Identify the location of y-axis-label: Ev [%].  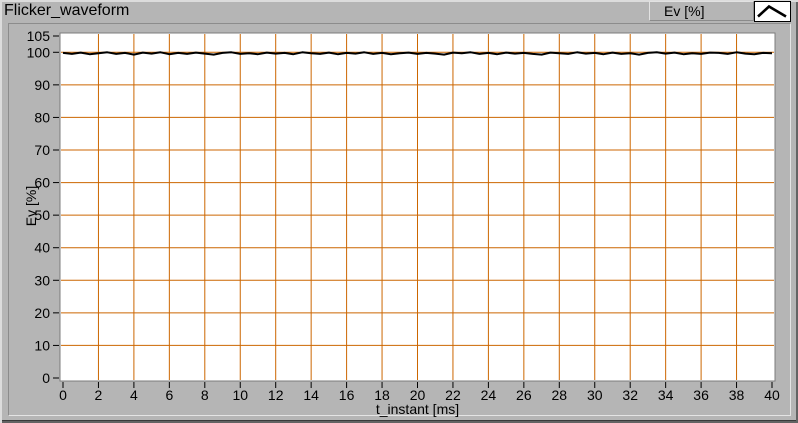
(31, 206).